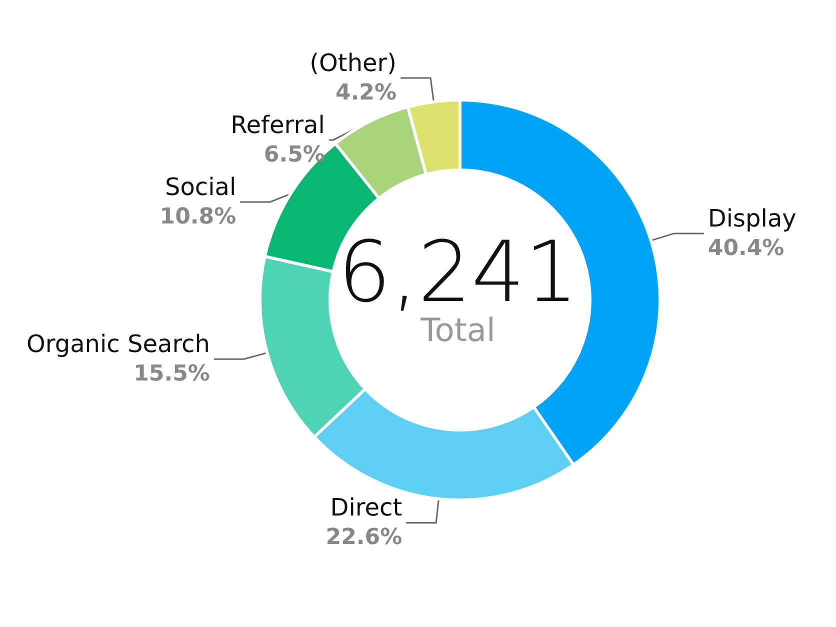  Describe the element at coordinates (200, 186) in the screenshot. I see `slice-label: Social` at that location.